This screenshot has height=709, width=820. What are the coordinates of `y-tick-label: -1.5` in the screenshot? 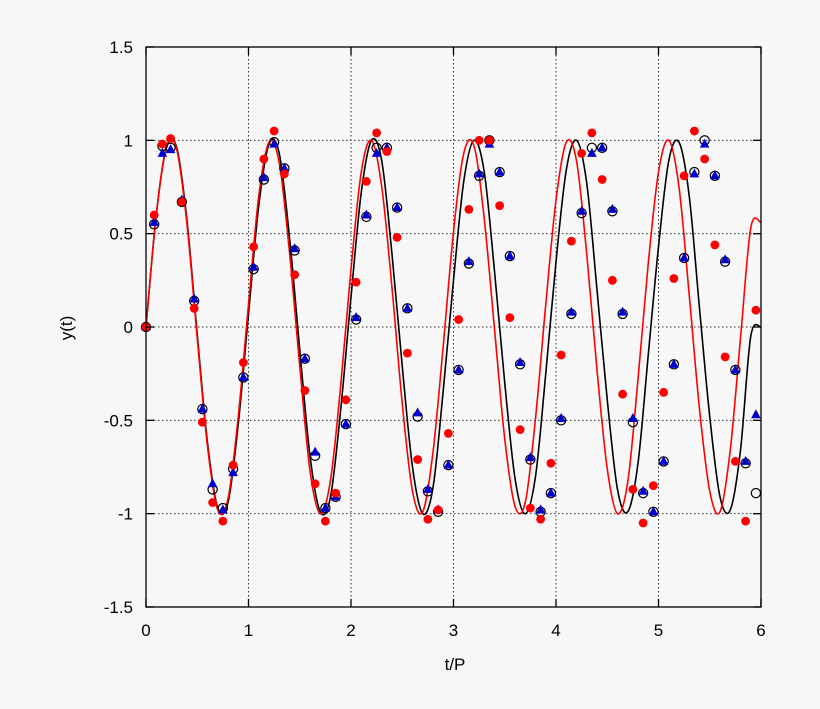 It's located at (118, 607).